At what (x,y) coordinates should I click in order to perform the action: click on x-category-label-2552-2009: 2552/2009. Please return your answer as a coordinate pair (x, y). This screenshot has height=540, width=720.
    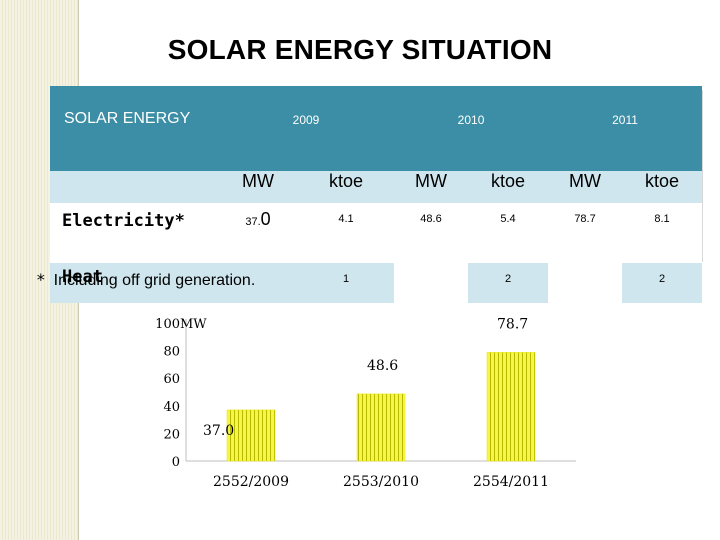
    Looking at the image, I should click on (251, 482).